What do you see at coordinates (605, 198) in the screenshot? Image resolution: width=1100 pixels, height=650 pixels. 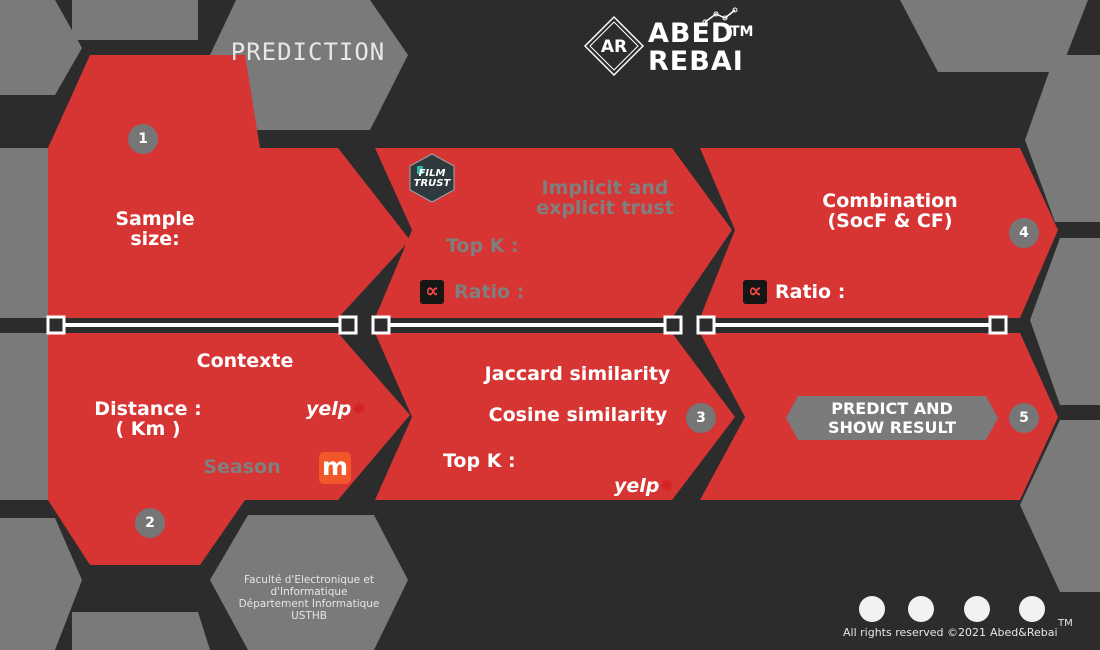 I see `trust-type-label: Implicit and explicit trust` at bounding box center [605, 198].